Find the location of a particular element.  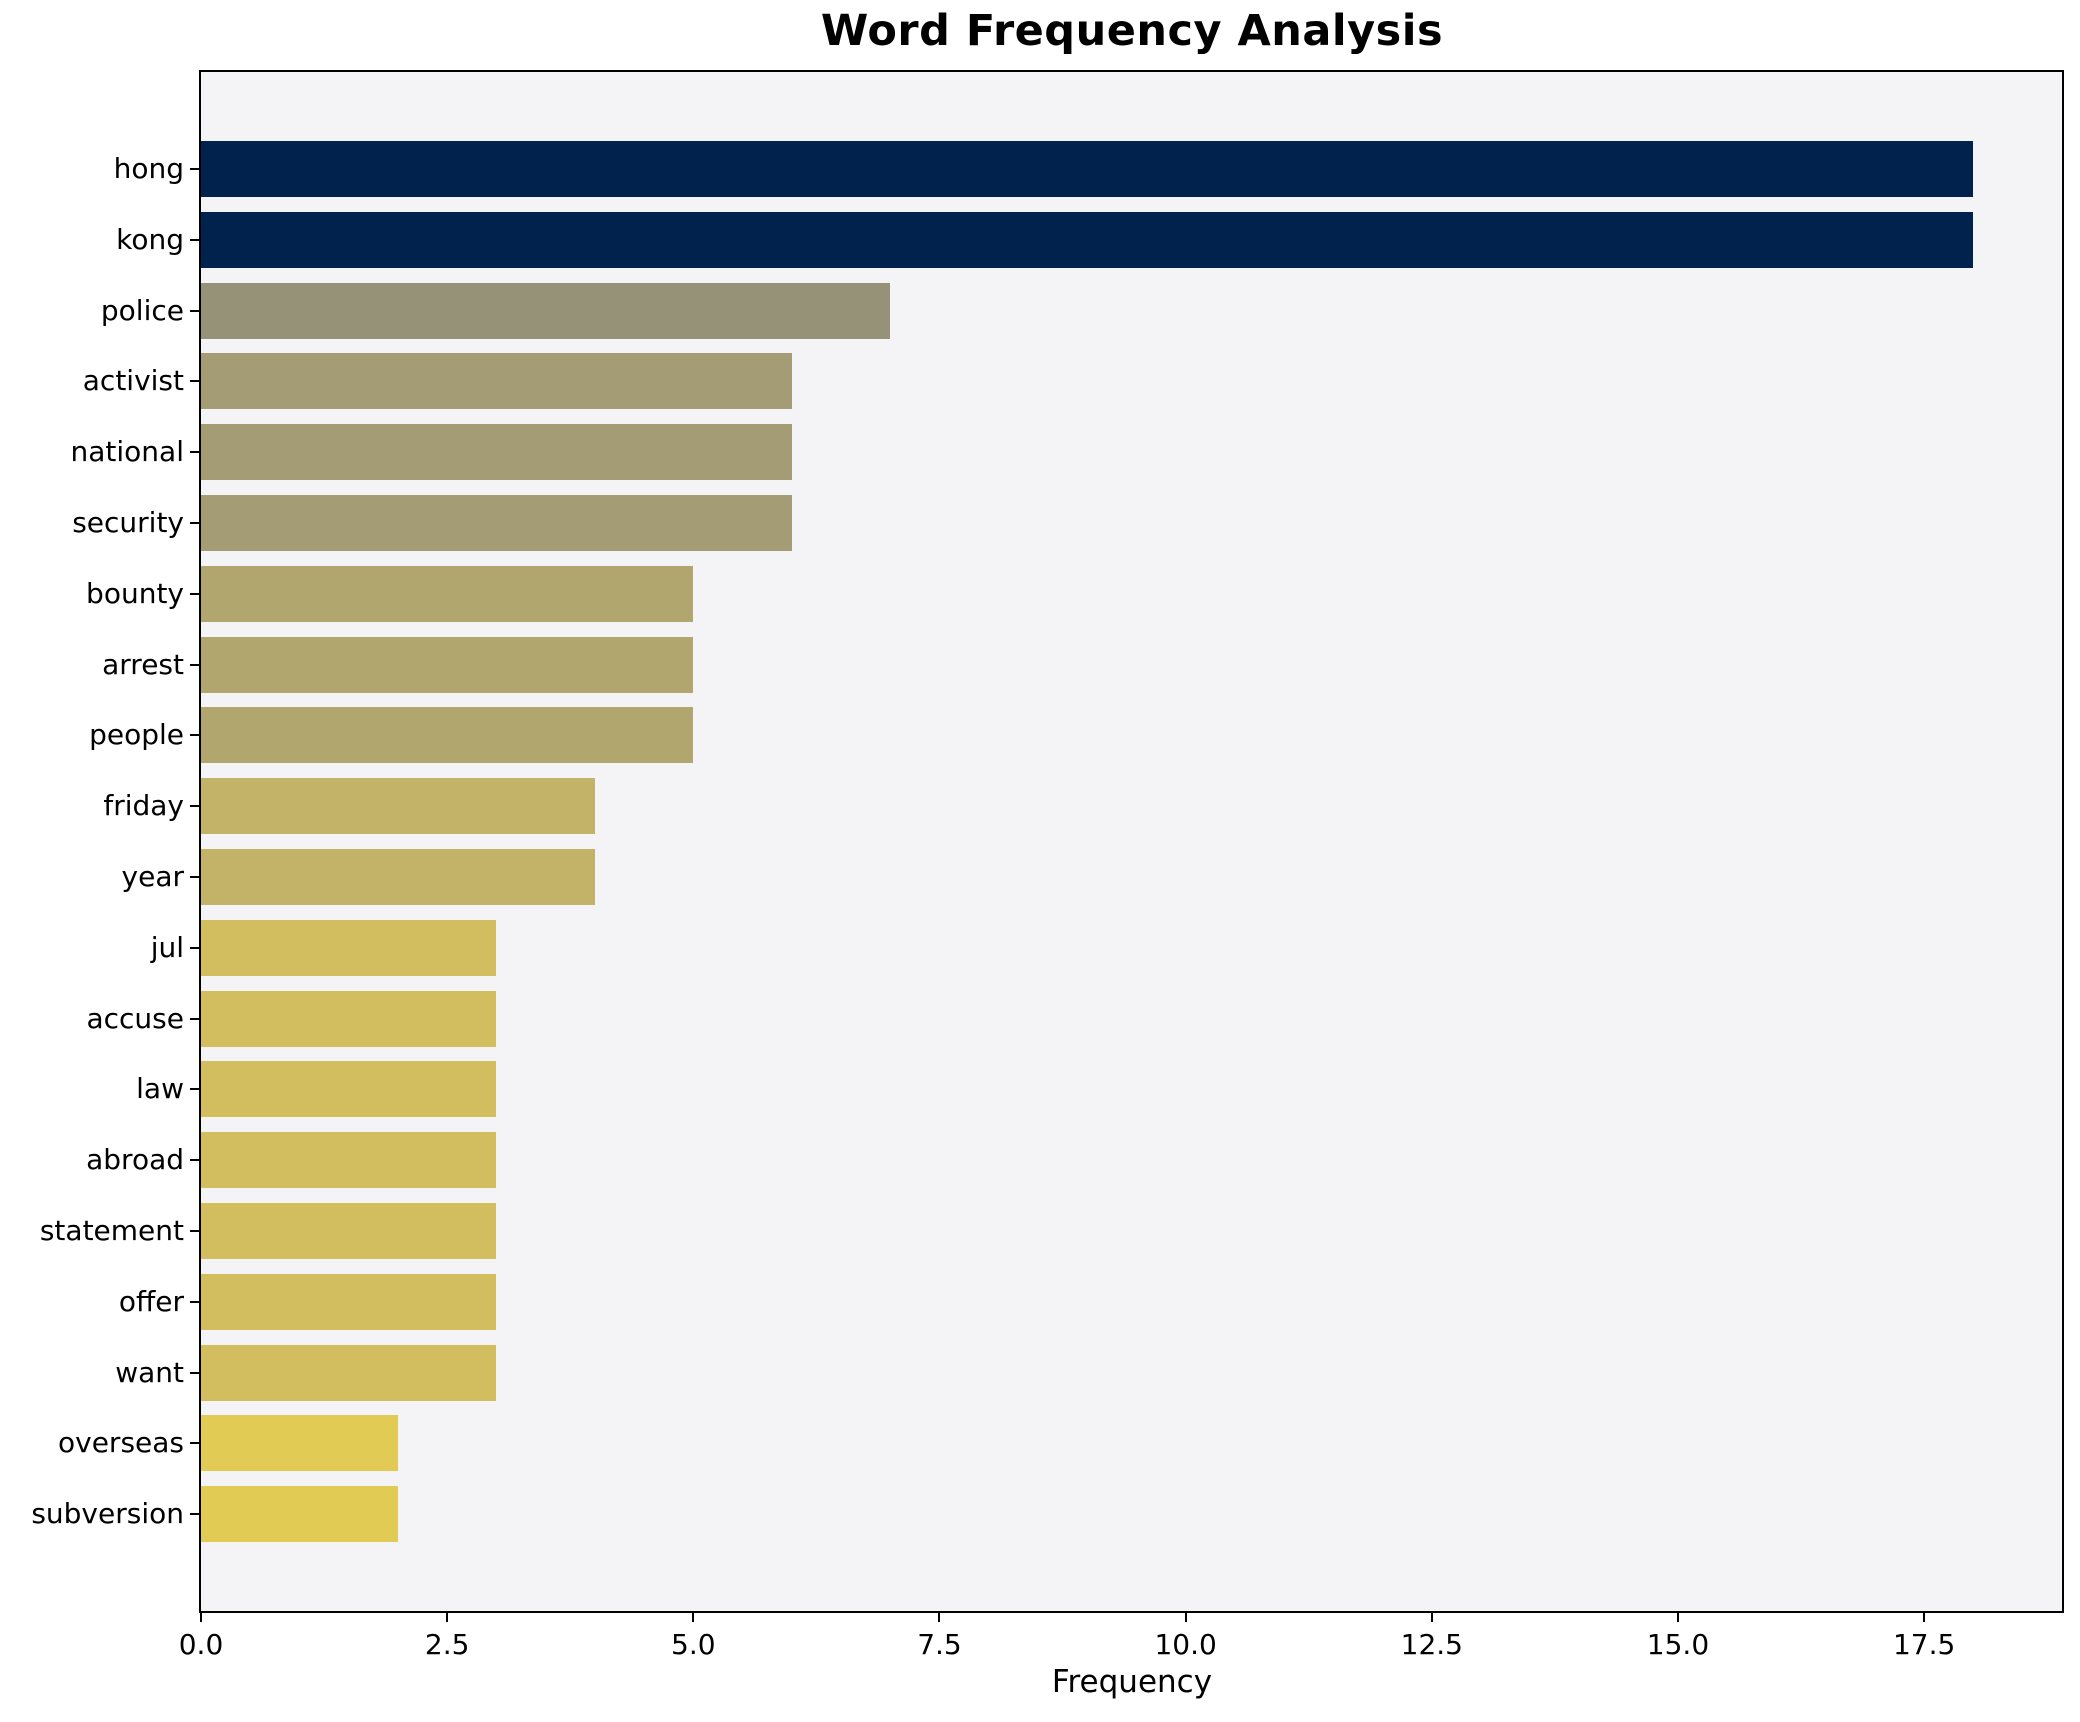

y-tick-label-activist: activist is located at coordinates (133, 381).